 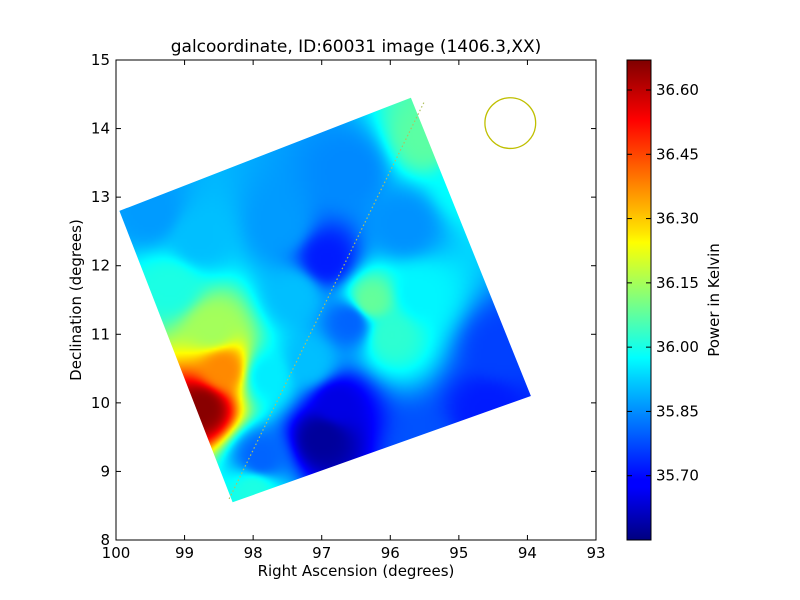 What do you see at coordinates (677, 411) in the screenshot?
I see `colorbar-tick-label: 35.85` at bounding box center [677, 411].